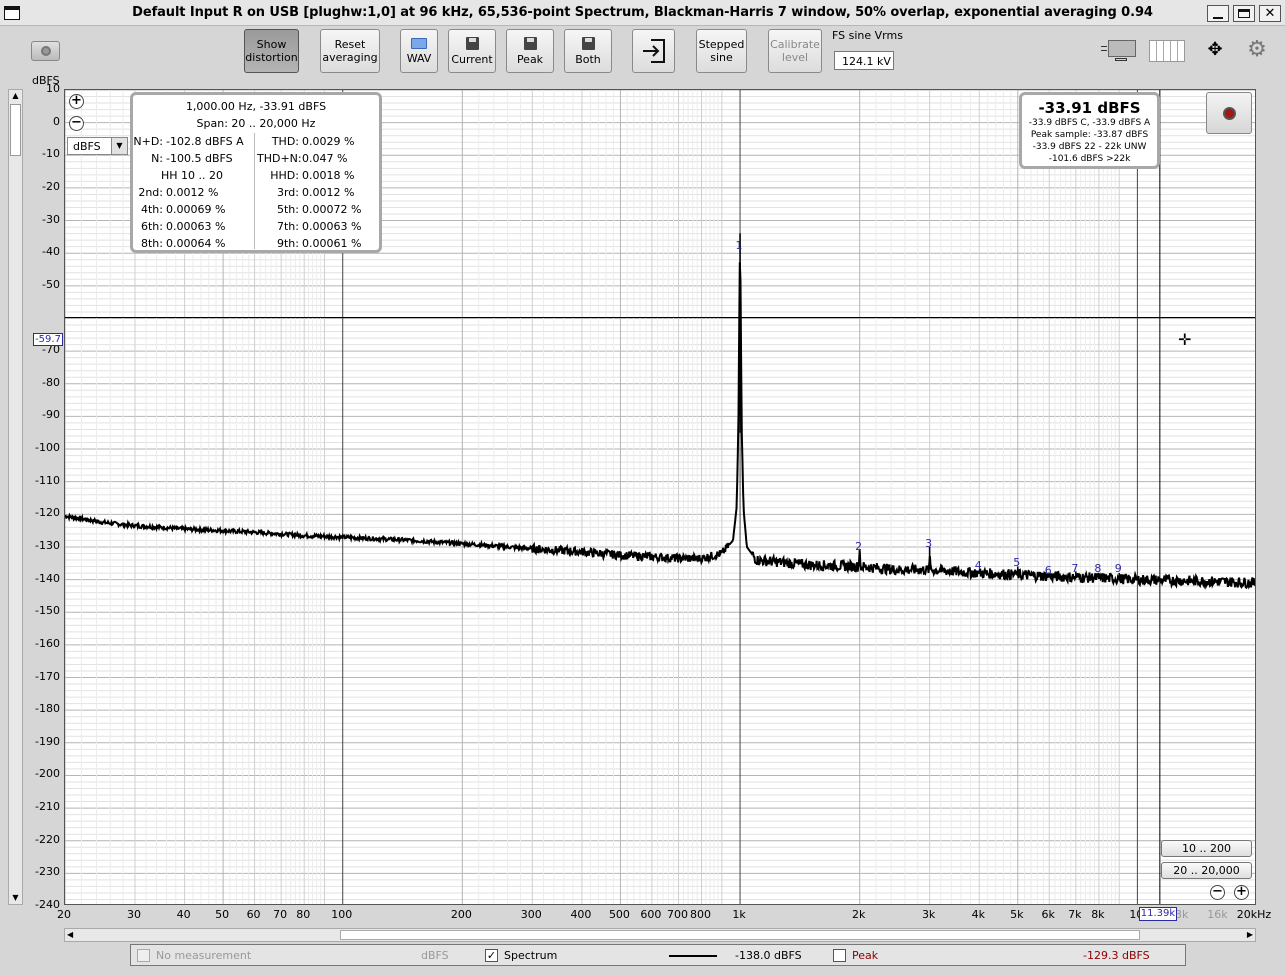 The image size is (1285, 976). What do you see at coordinates (1119, 50) in the screenshot?
I see `graph-layout-icon` at bounding box center [1119, 50].